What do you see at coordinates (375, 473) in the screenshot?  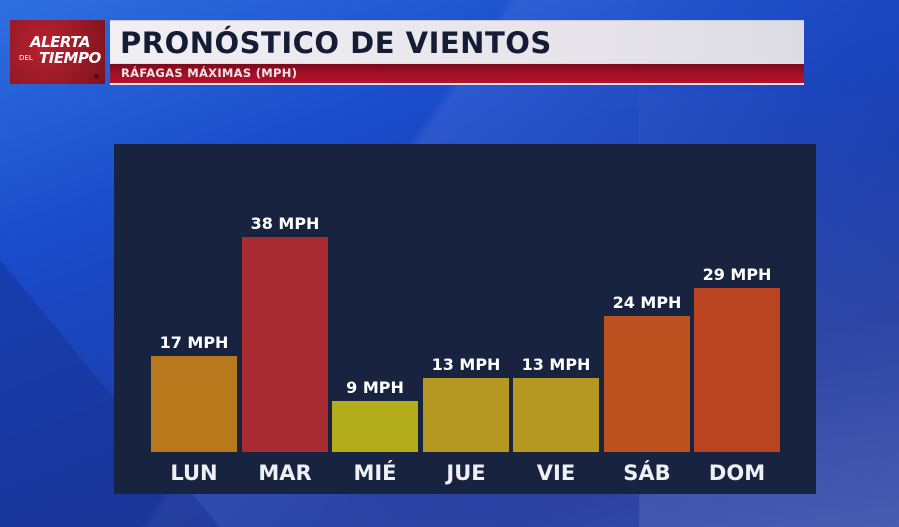 I see `day-label: MIÉ` at bounding box center [375, 473].